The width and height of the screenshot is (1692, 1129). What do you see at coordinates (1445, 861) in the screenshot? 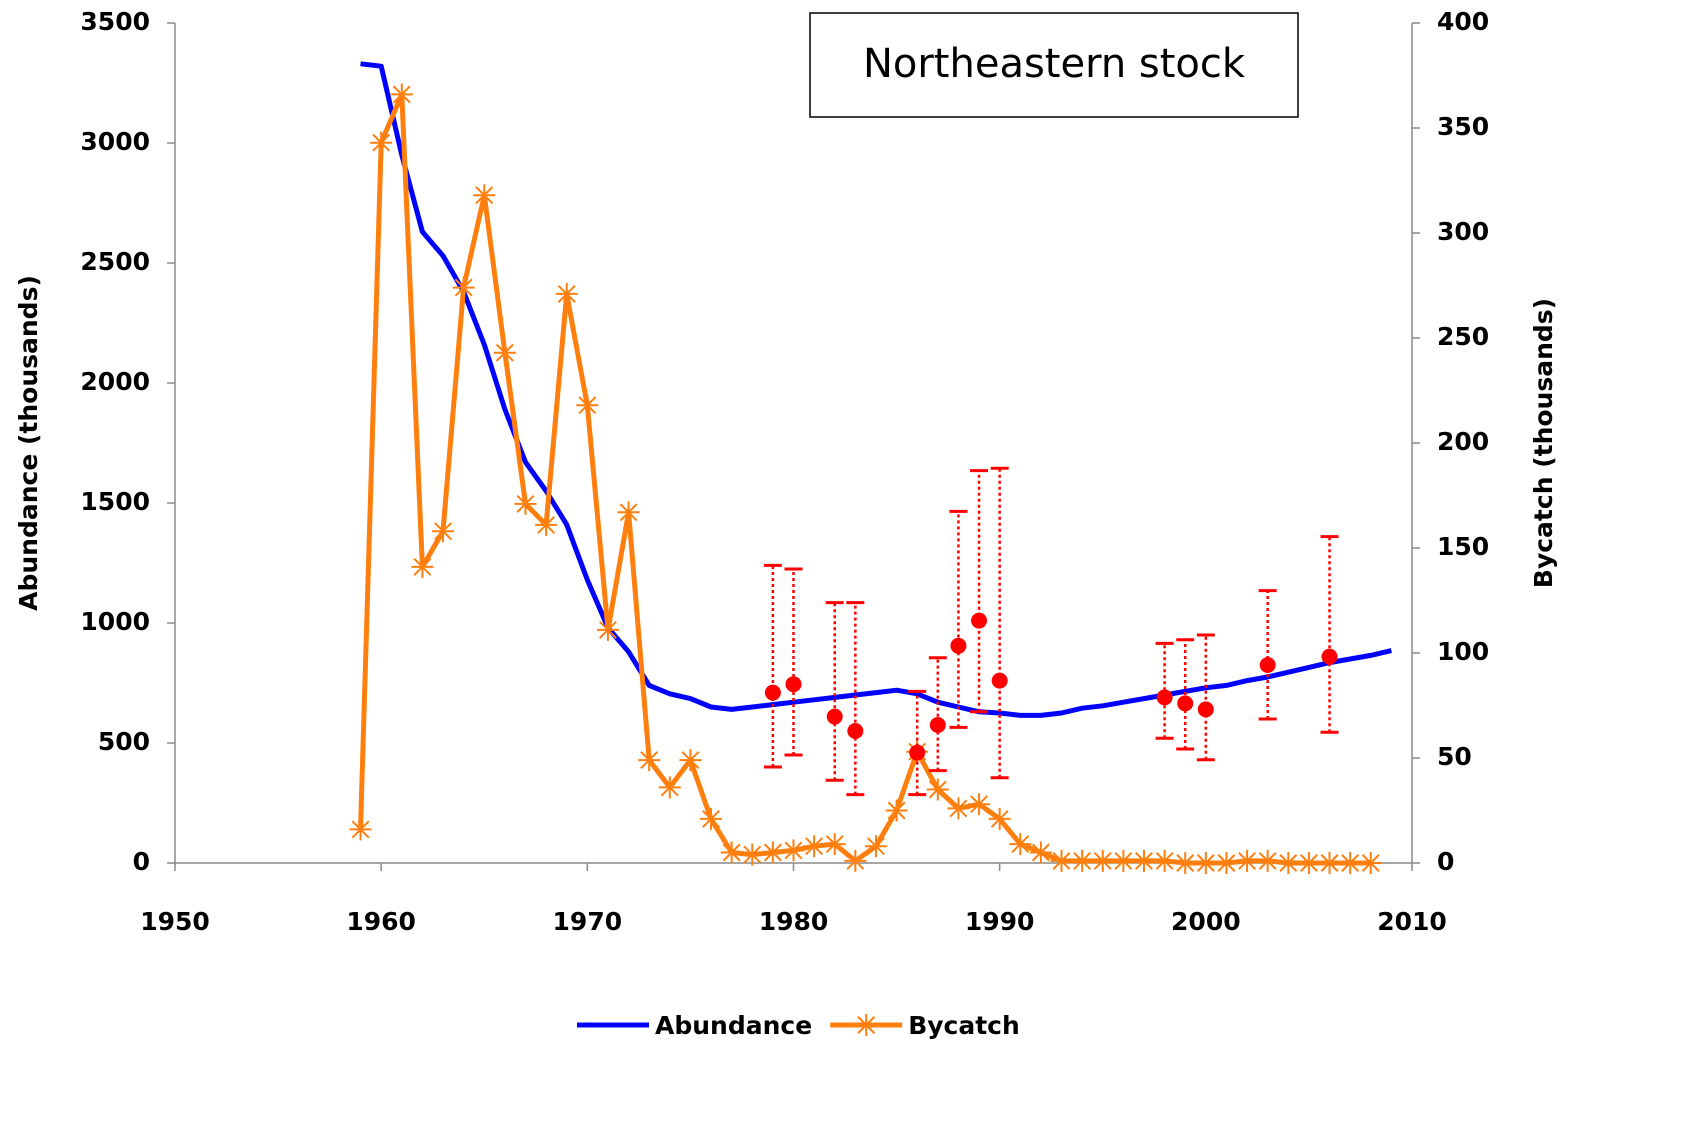
I see `y2-tick-label: 0` at bounding box center [1445, 861].